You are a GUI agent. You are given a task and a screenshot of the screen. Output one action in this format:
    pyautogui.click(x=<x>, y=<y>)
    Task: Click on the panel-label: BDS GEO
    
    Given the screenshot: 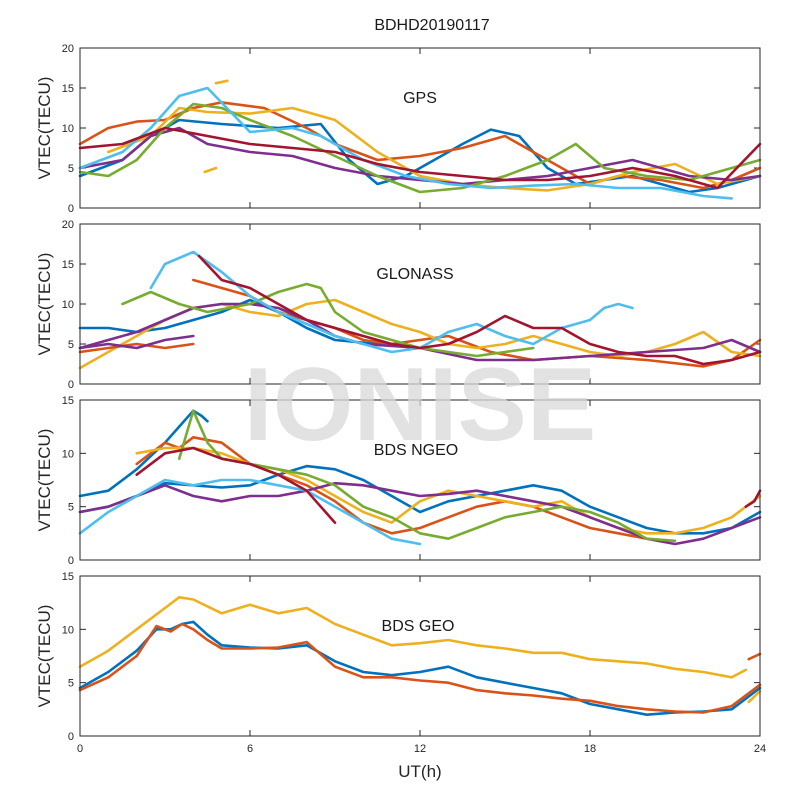 What is the action you would take?
    pyautogui.click(x=418, y=626)
    